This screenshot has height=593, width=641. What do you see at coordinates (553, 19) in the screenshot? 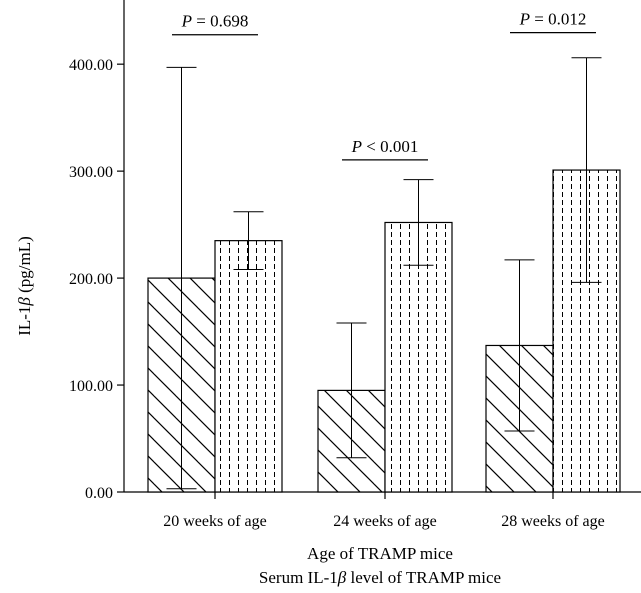
I see `p-value-label: P = 0.012` at bounding box center [553, 19].